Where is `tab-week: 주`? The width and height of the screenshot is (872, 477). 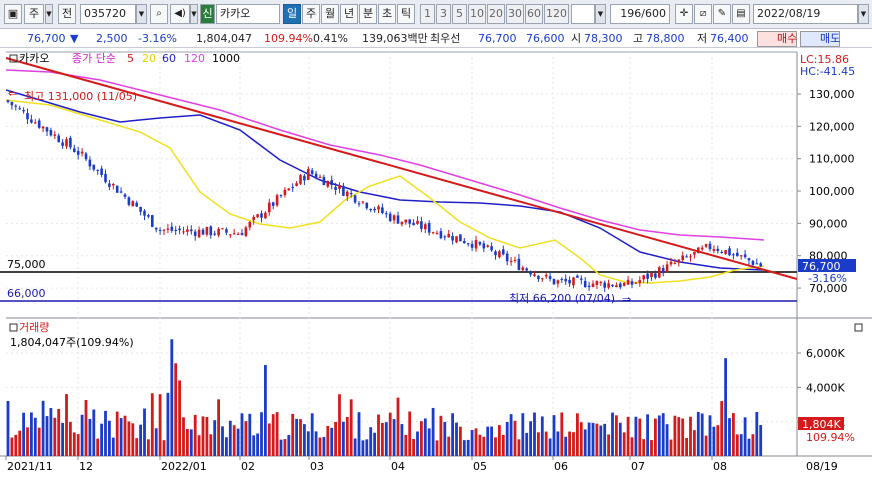
tab-week: 주 is located at coordinates (311, 14).